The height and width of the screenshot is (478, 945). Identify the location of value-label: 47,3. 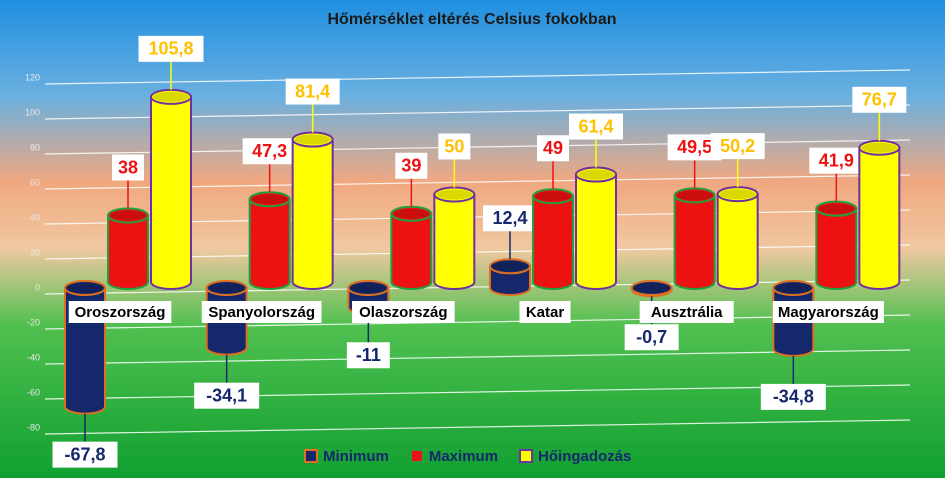
(269, 151).